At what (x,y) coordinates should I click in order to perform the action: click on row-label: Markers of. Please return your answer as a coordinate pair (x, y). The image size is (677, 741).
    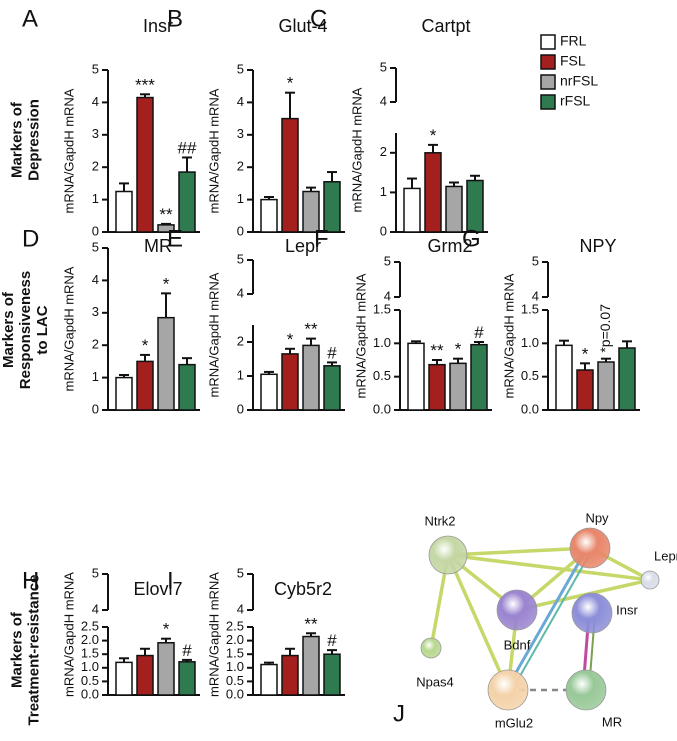
    Looking at the image, I should click on (8, 329).